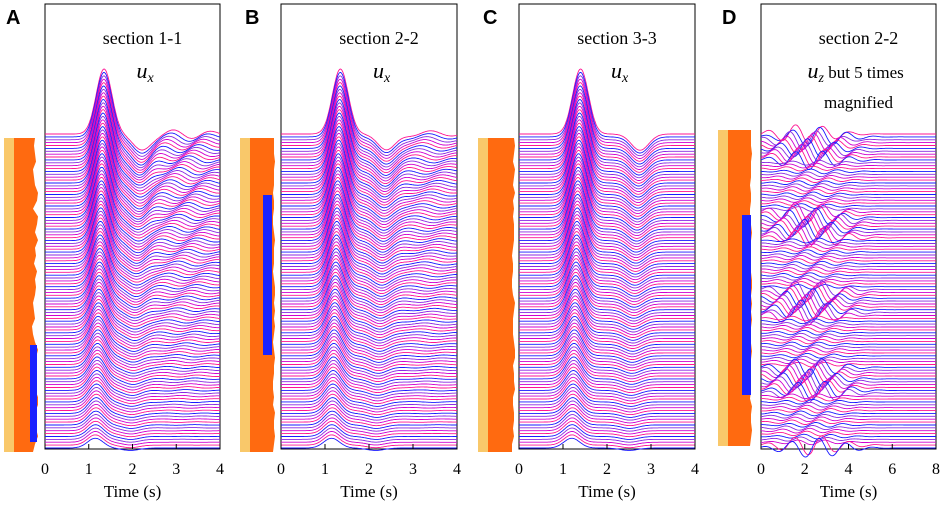 The width and height of the screenshot is (941, 524). Describe the element at coordinates (457, 469) in the screenshot. I see `x-tick-label: 4` at that location.